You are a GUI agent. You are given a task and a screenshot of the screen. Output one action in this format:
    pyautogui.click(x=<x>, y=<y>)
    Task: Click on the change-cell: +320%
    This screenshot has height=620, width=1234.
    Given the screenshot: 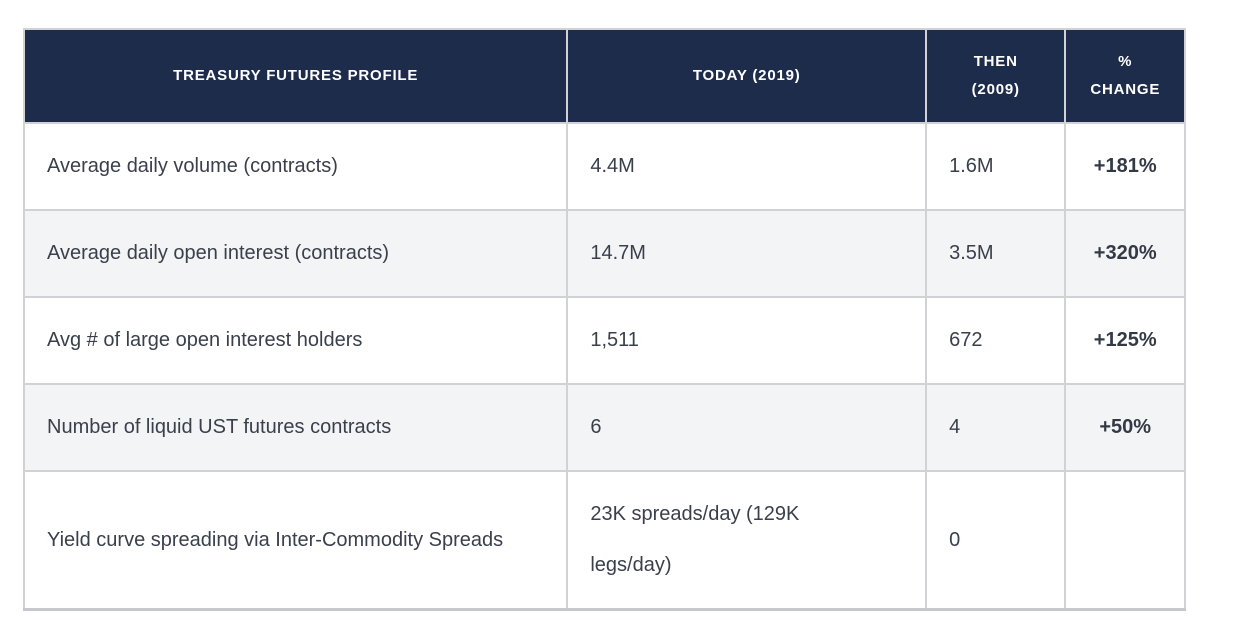 What is the action you would take?
    pyautogui.click(x=1125, y=253)
    